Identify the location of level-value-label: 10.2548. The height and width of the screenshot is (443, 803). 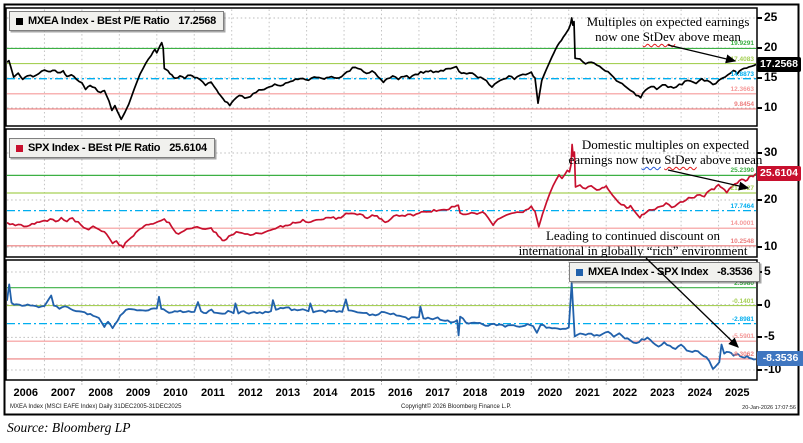
(742, 241).